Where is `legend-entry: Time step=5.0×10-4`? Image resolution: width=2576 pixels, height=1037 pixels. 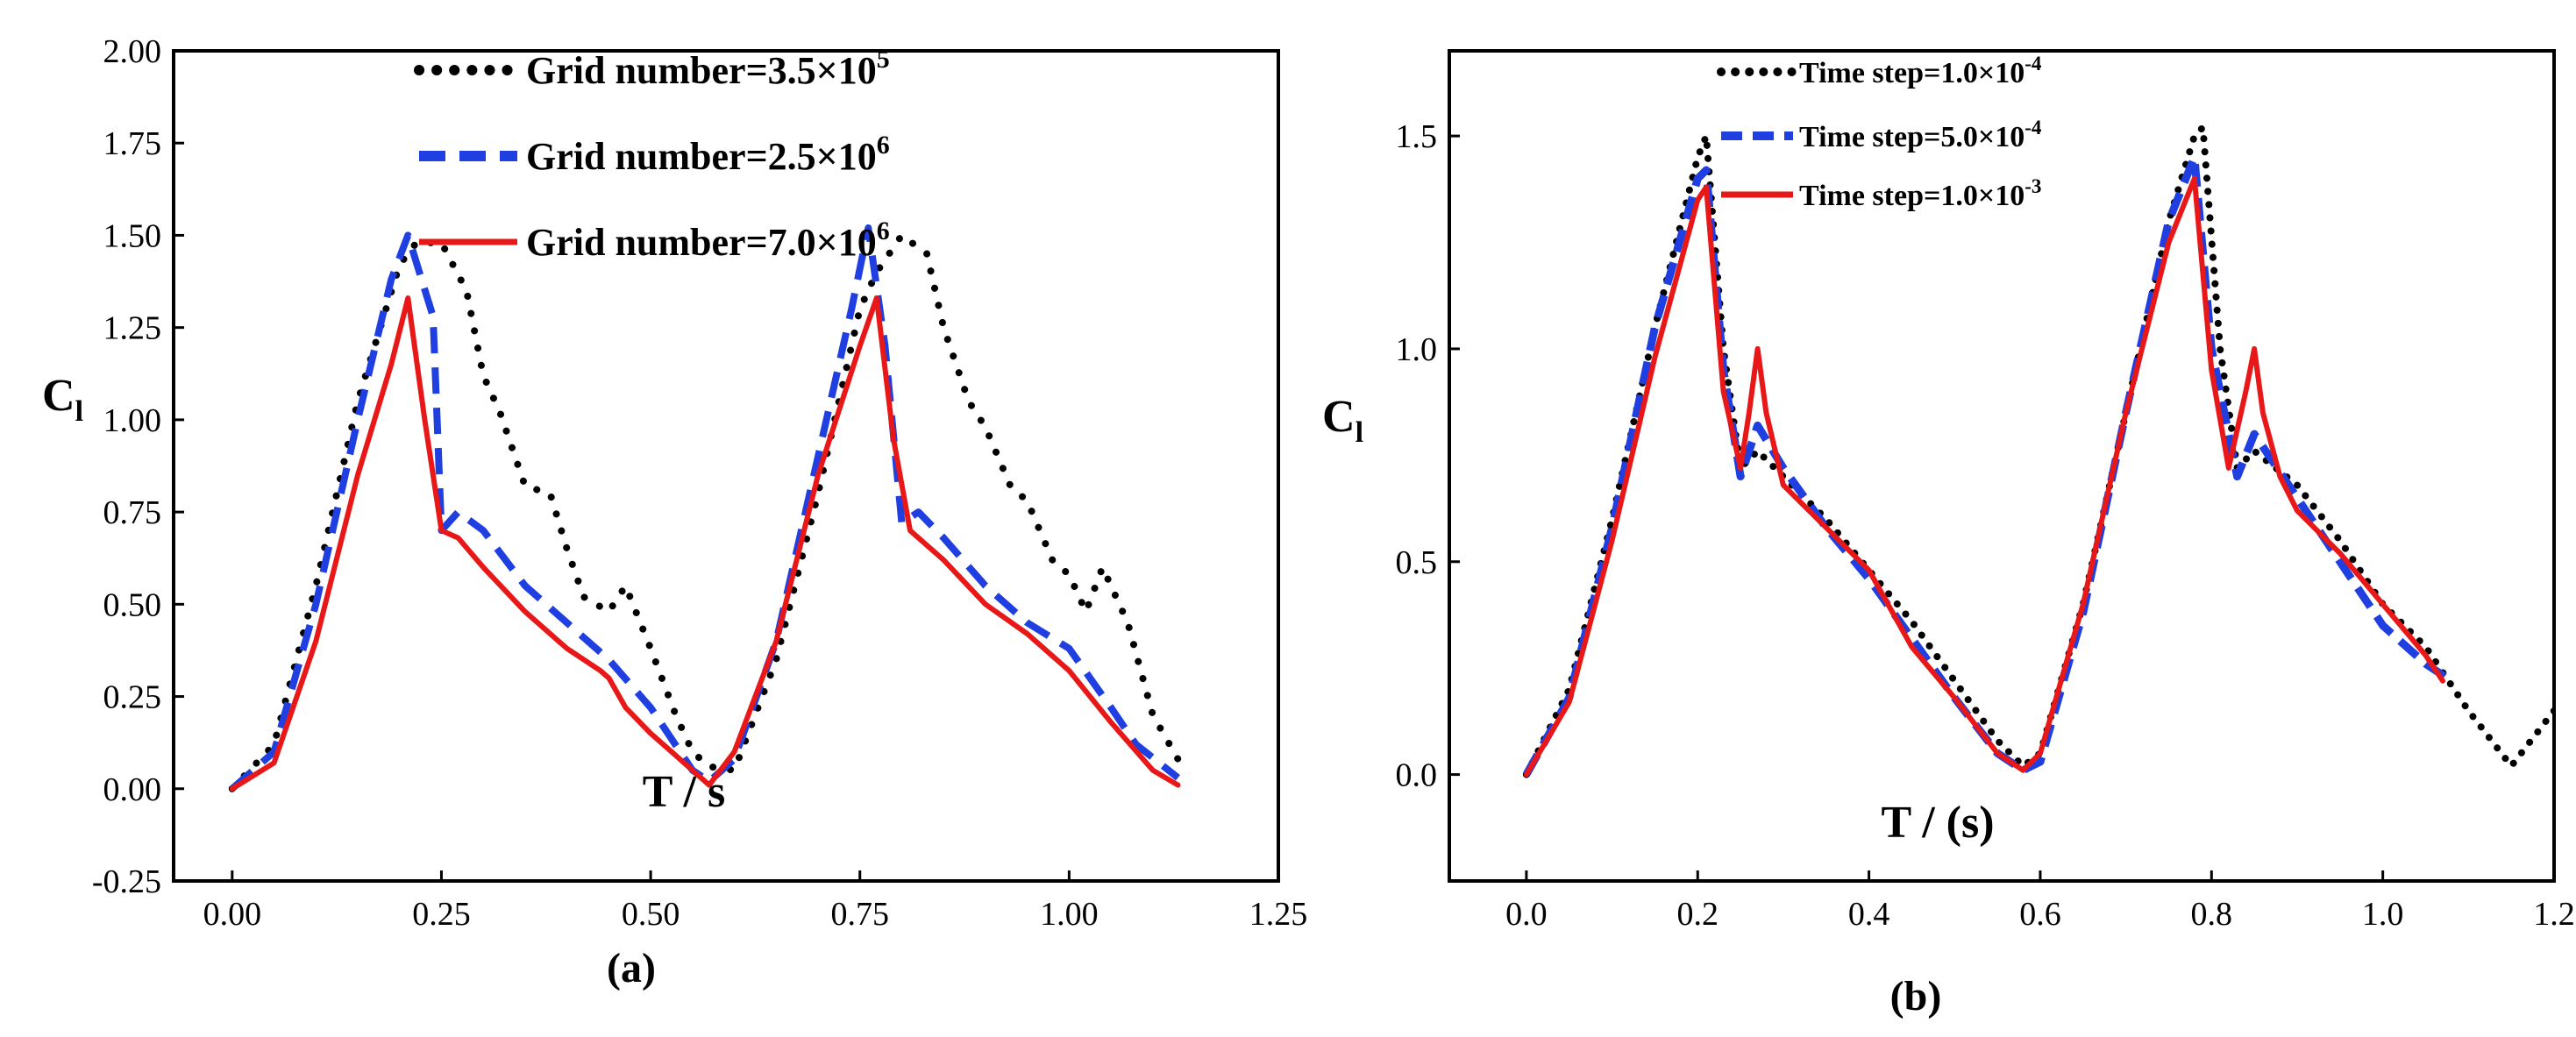
legend-entry: Time step=5.0×10-4 is located at coordinates (1881, 135).